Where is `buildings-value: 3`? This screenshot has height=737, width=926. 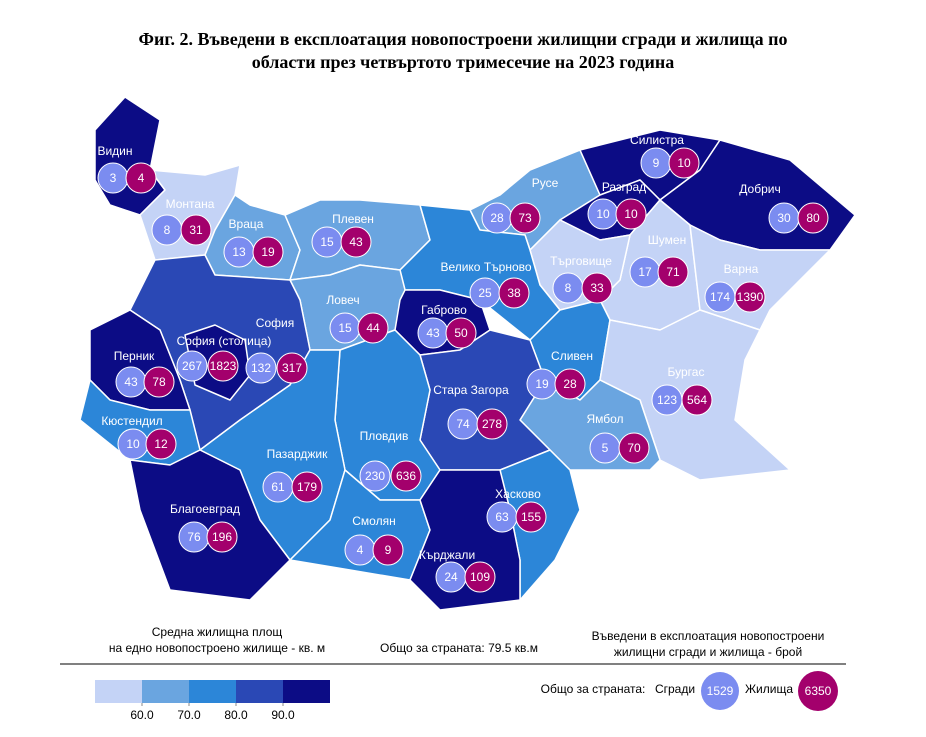 buildings-value: 3 is located at coordinates (113, 178).